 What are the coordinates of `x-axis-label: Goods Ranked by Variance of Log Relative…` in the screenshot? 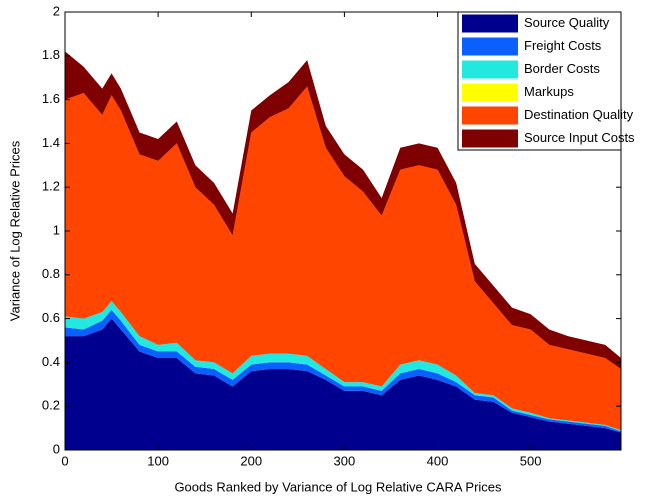 It's located at (338, 486).